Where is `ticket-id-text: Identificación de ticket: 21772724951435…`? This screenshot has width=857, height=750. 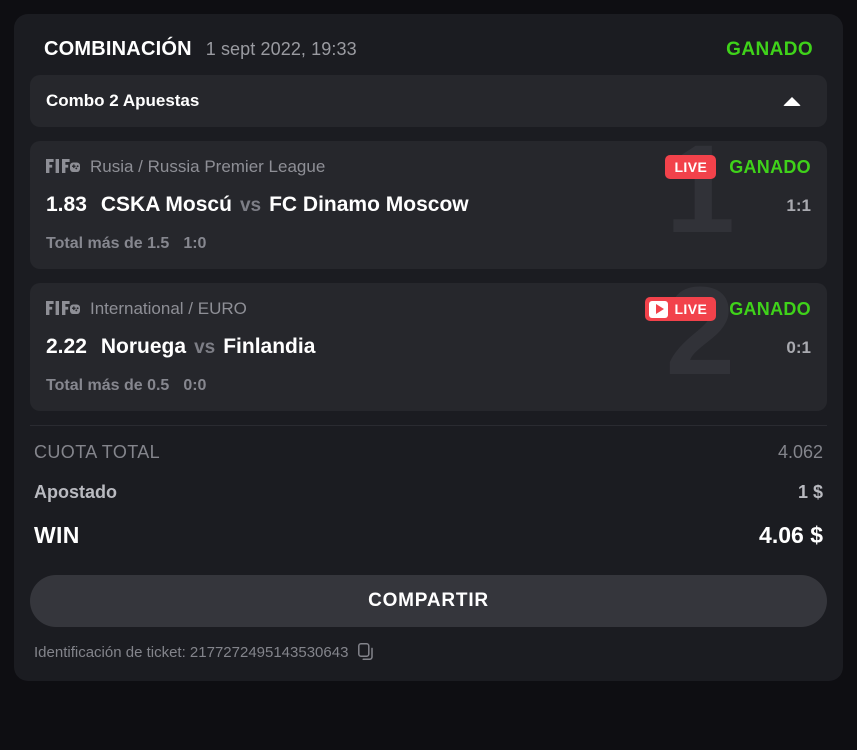 ticket-id-text: Identificación de ticket: 21772724951435… is located at coordinates (191, 652).